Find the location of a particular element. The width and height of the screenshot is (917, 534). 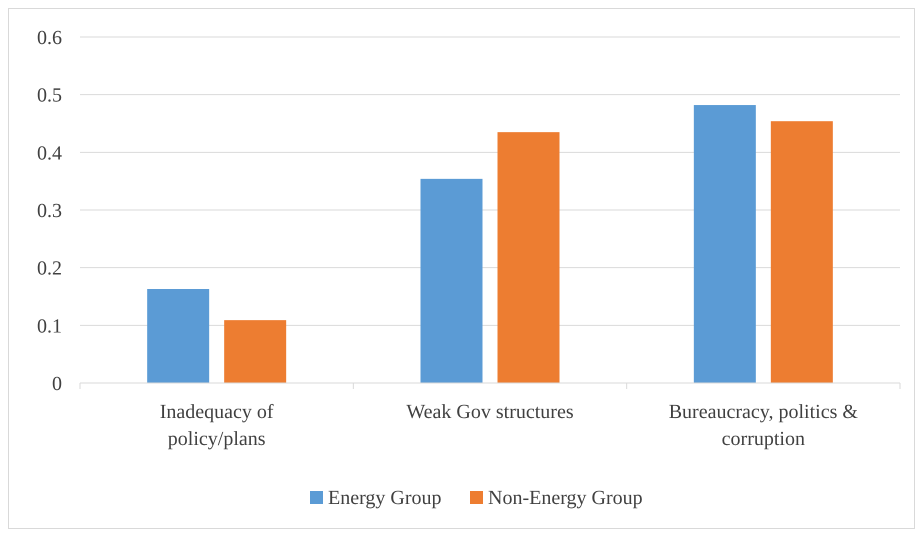

y-tick-label: 0.3 is located at coordinates (49, 211).